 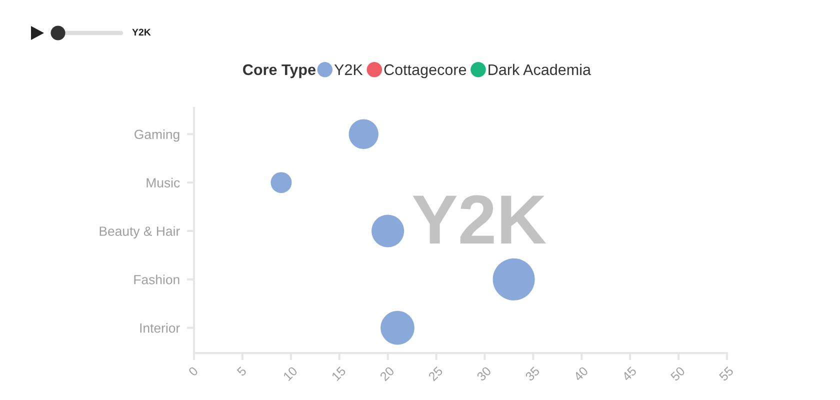 I want to click on x-tick-label: 55, so click(x=726, y=374).